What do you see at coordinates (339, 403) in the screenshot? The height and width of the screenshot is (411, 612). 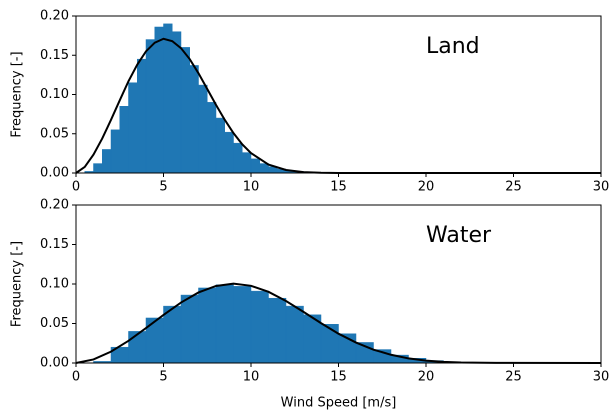 I see `x-axis-label: Wind Speed [m/s]` at bounding box center [339, 403].